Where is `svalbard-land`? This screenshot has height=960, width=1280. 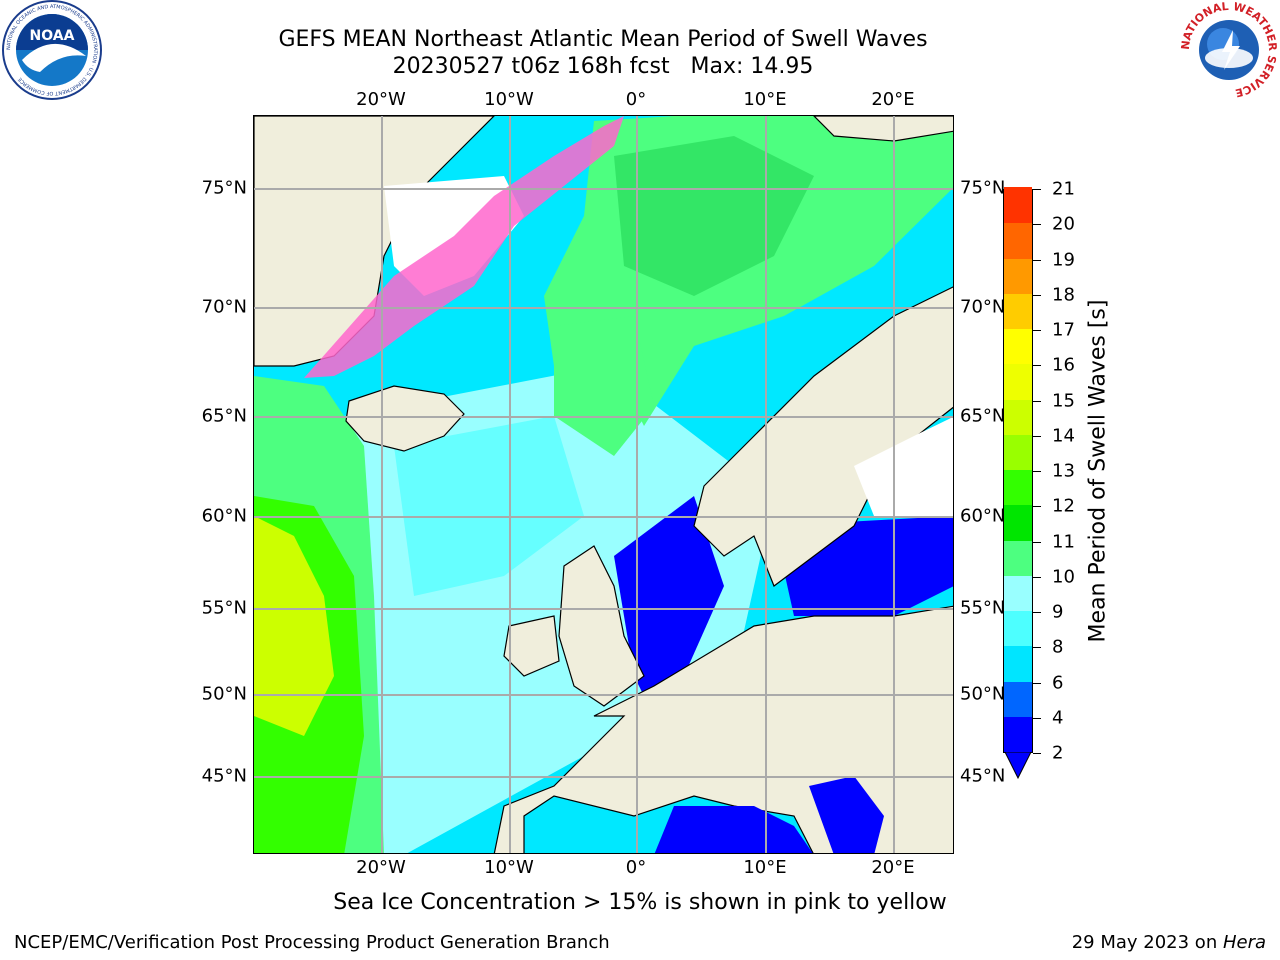 svalbard-land is located at coordinates (883, 129).